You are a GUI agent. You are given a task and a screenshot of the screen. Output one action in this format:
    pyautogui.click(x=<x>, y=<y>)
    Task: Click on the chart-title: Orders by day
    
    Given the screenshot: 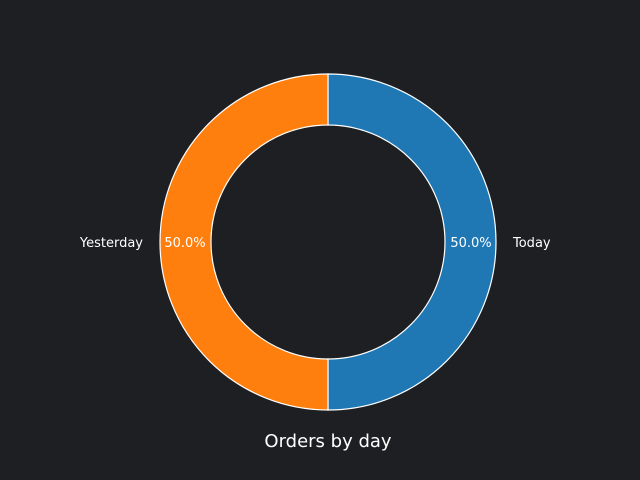 What is the action you would take?
    pyautogui.click(x=328, y=441)
    